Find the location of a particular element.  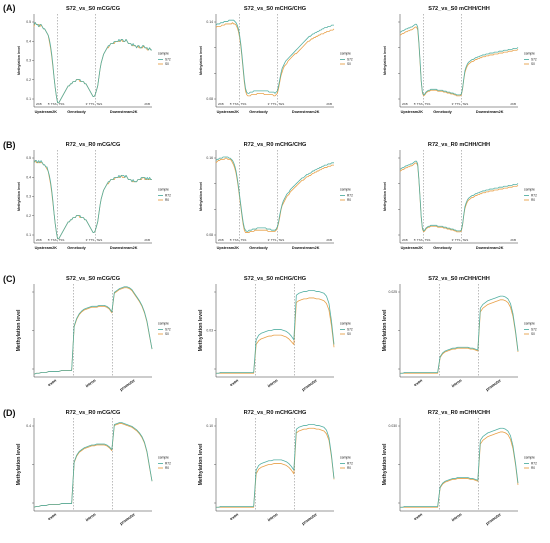

y-tick-label: 0.2 is located at coordinates (28, 216).